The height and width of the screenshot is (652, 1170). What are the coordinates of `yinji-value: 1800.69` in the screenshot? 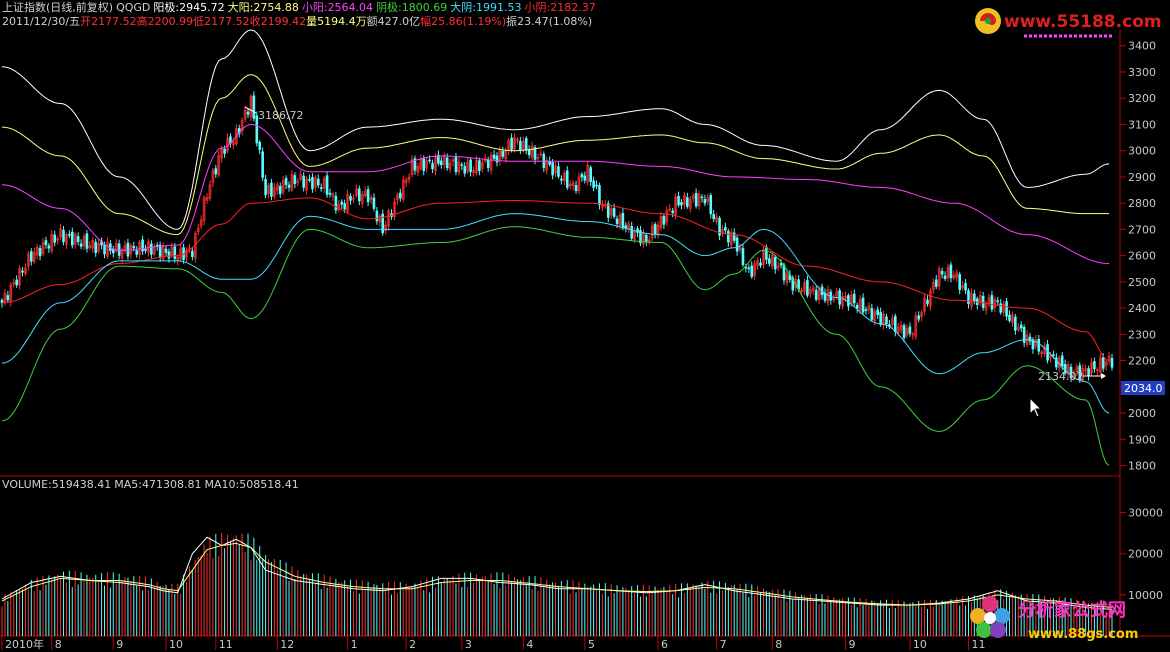 It's located at (425, 7).